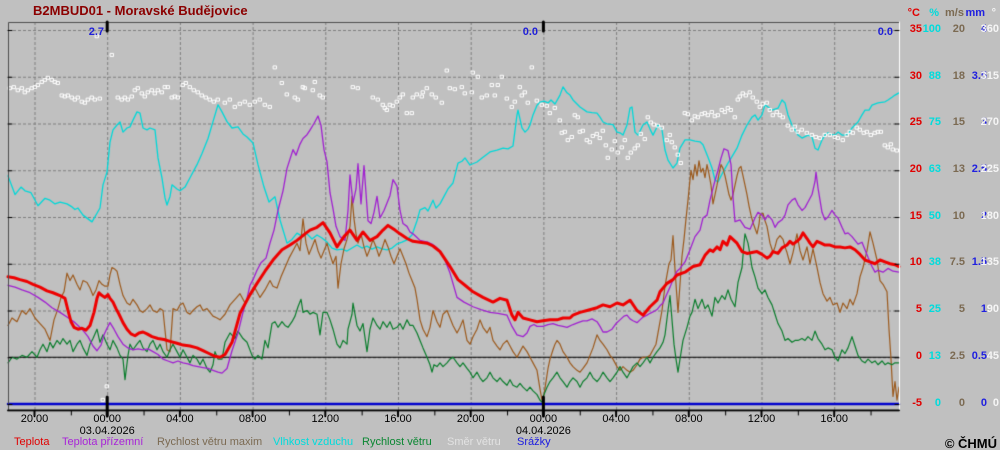 Image resolution: width=1000 pixels, height=450 pixels. Describe the element at coordinates (210, 442) in the screenshot. I see `legend-item-2: Rychlost větru maxim` at that location.